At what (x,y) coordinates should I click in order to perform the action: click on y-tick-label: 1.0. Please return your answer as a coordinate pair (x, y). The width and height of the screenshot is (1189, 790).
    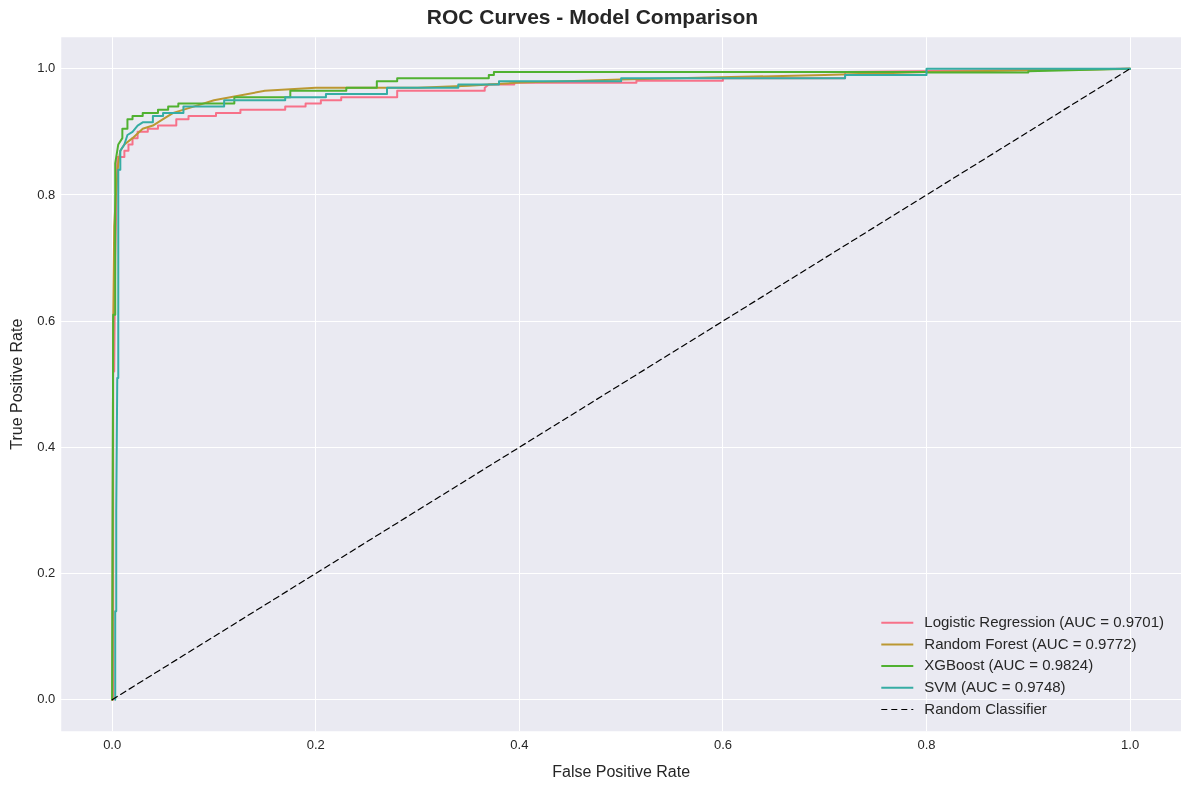
    Looking at the image, I should click on (46, 68).